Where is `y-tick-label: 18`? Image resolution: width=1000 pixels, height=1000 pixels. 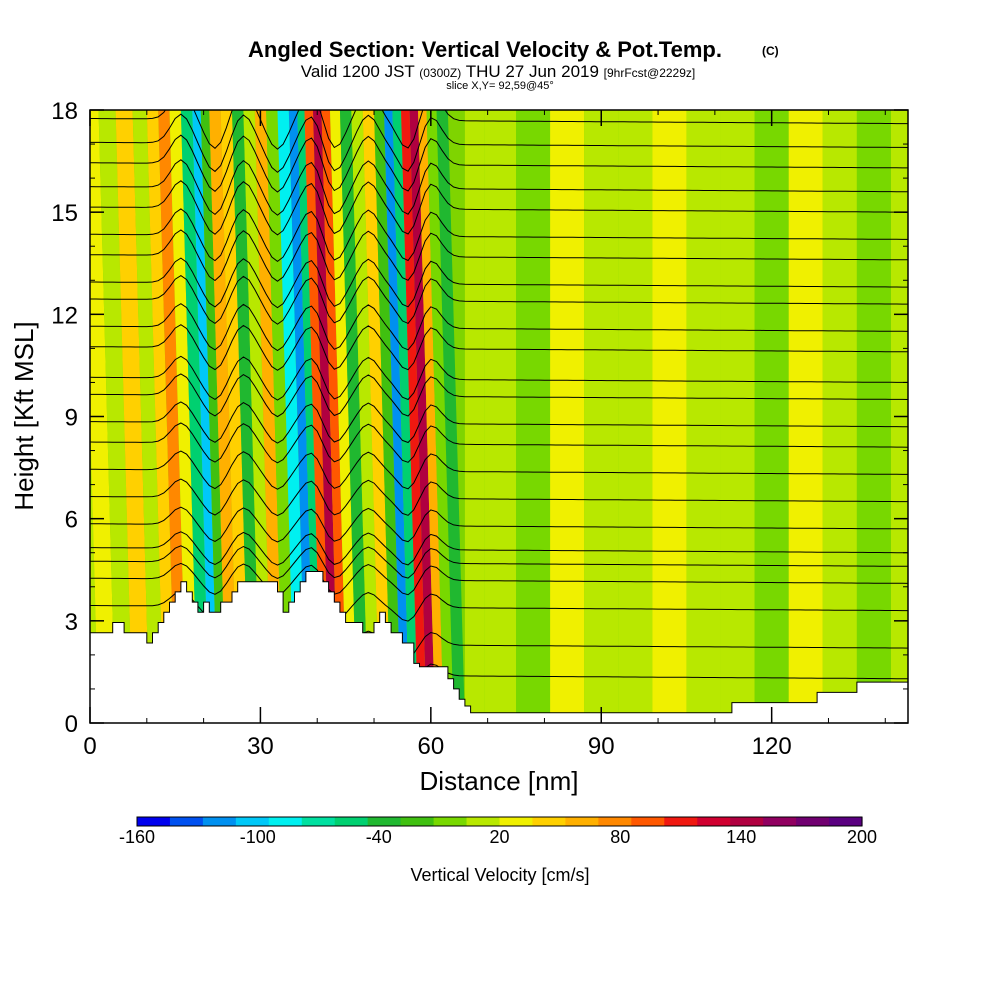
y-tick-label: 18 is located at coordinates (64, 111).